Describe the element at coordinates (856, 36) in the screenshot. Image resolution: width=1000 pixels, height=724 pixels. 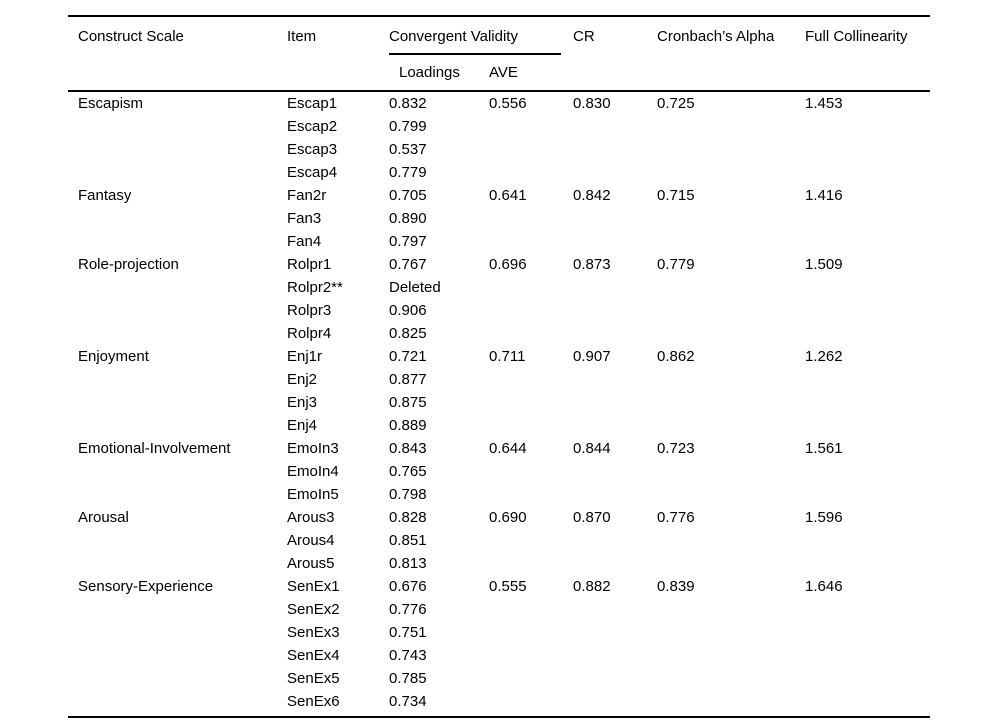
I see `header-full-collinearity: Full Collinearity` at that location.